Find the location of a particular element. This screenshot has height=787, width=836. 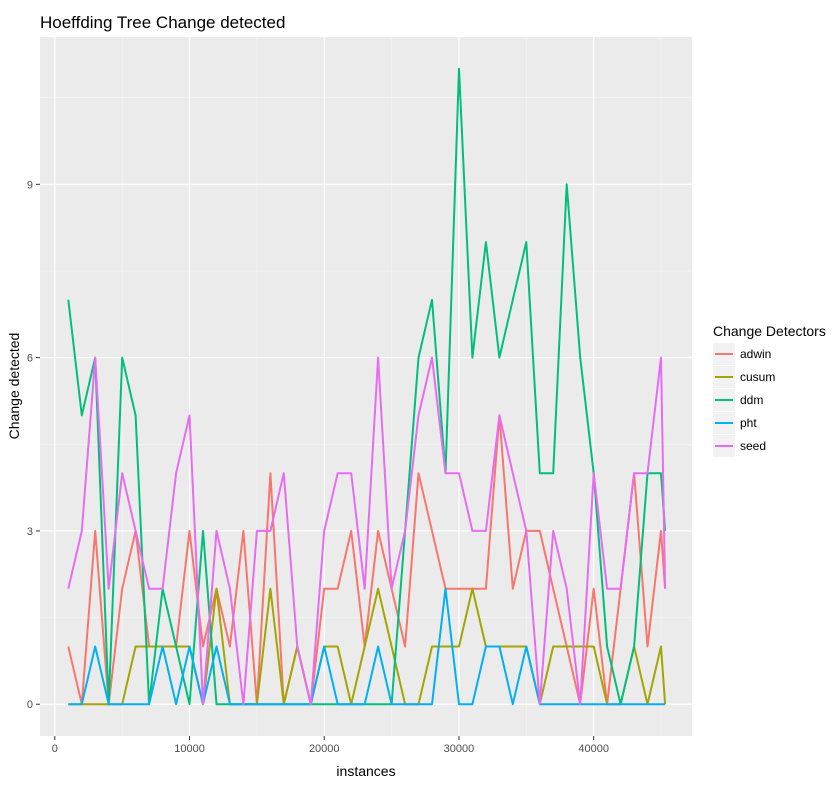

y-tick-label: 9 is located at coordinates (30, 185).